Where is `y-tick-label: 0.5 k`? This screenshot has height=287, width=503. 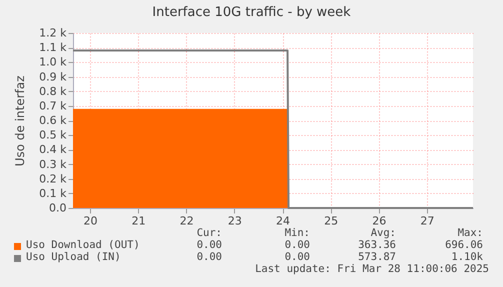 y-tick-label: 0.5 k is located at coordinates (53, 135).